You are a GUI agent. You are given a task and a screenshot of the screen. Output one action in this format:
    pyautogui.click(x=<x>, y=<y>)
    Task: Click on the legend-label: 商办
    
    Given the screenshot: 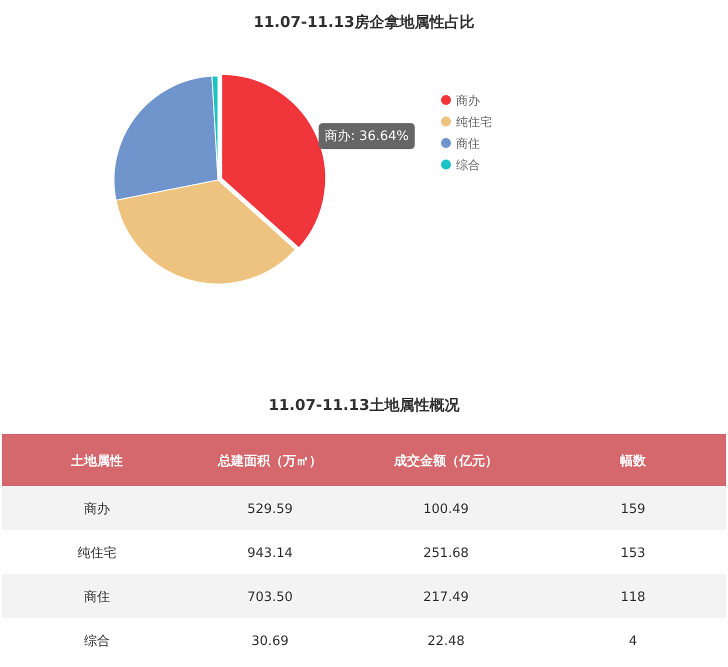 What is the action you would take?
    pyautogui.click(x=468, y=101)
    